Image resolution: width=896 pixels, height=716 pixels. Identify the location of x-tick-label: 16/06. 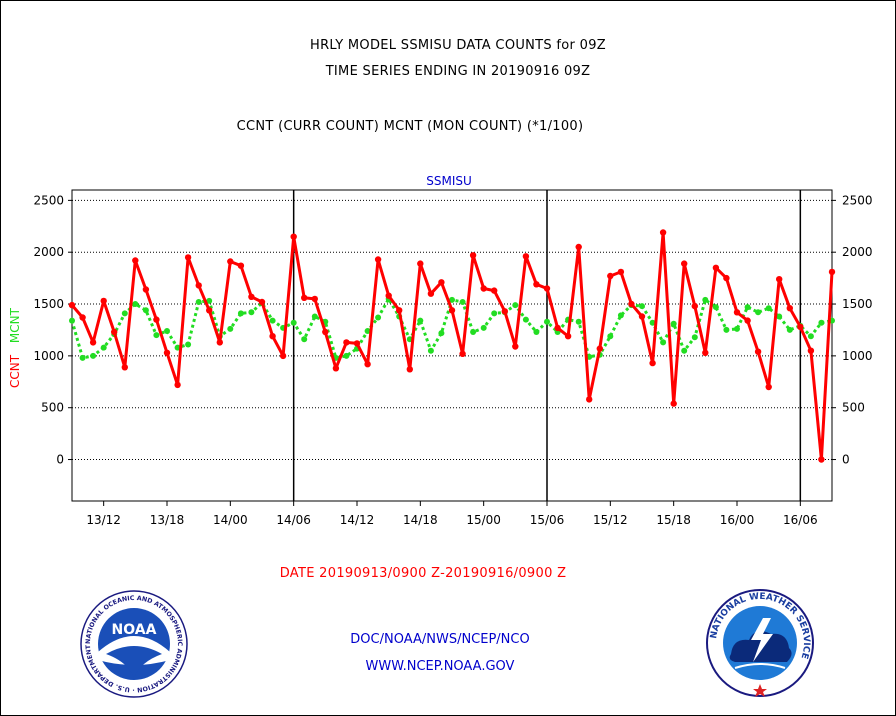
(800, 520).